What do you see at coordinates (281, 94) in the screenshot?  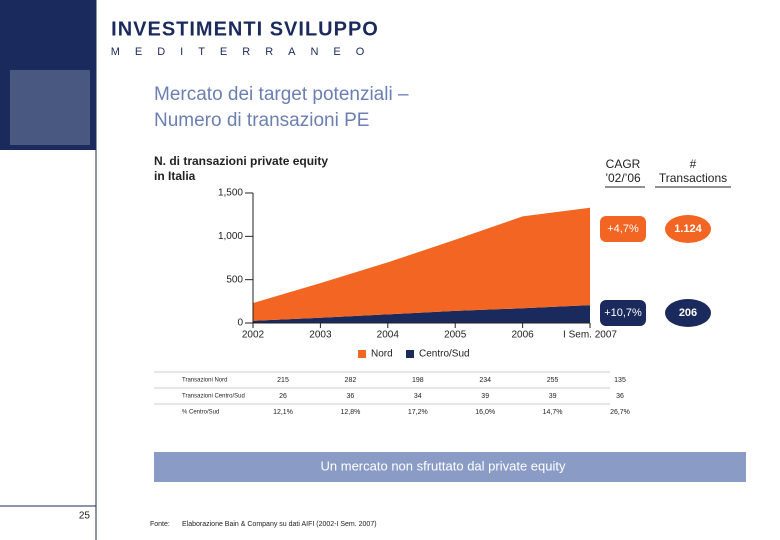 I see `title: Mercato dei target potenziali –` at bounding box center [281, 94].